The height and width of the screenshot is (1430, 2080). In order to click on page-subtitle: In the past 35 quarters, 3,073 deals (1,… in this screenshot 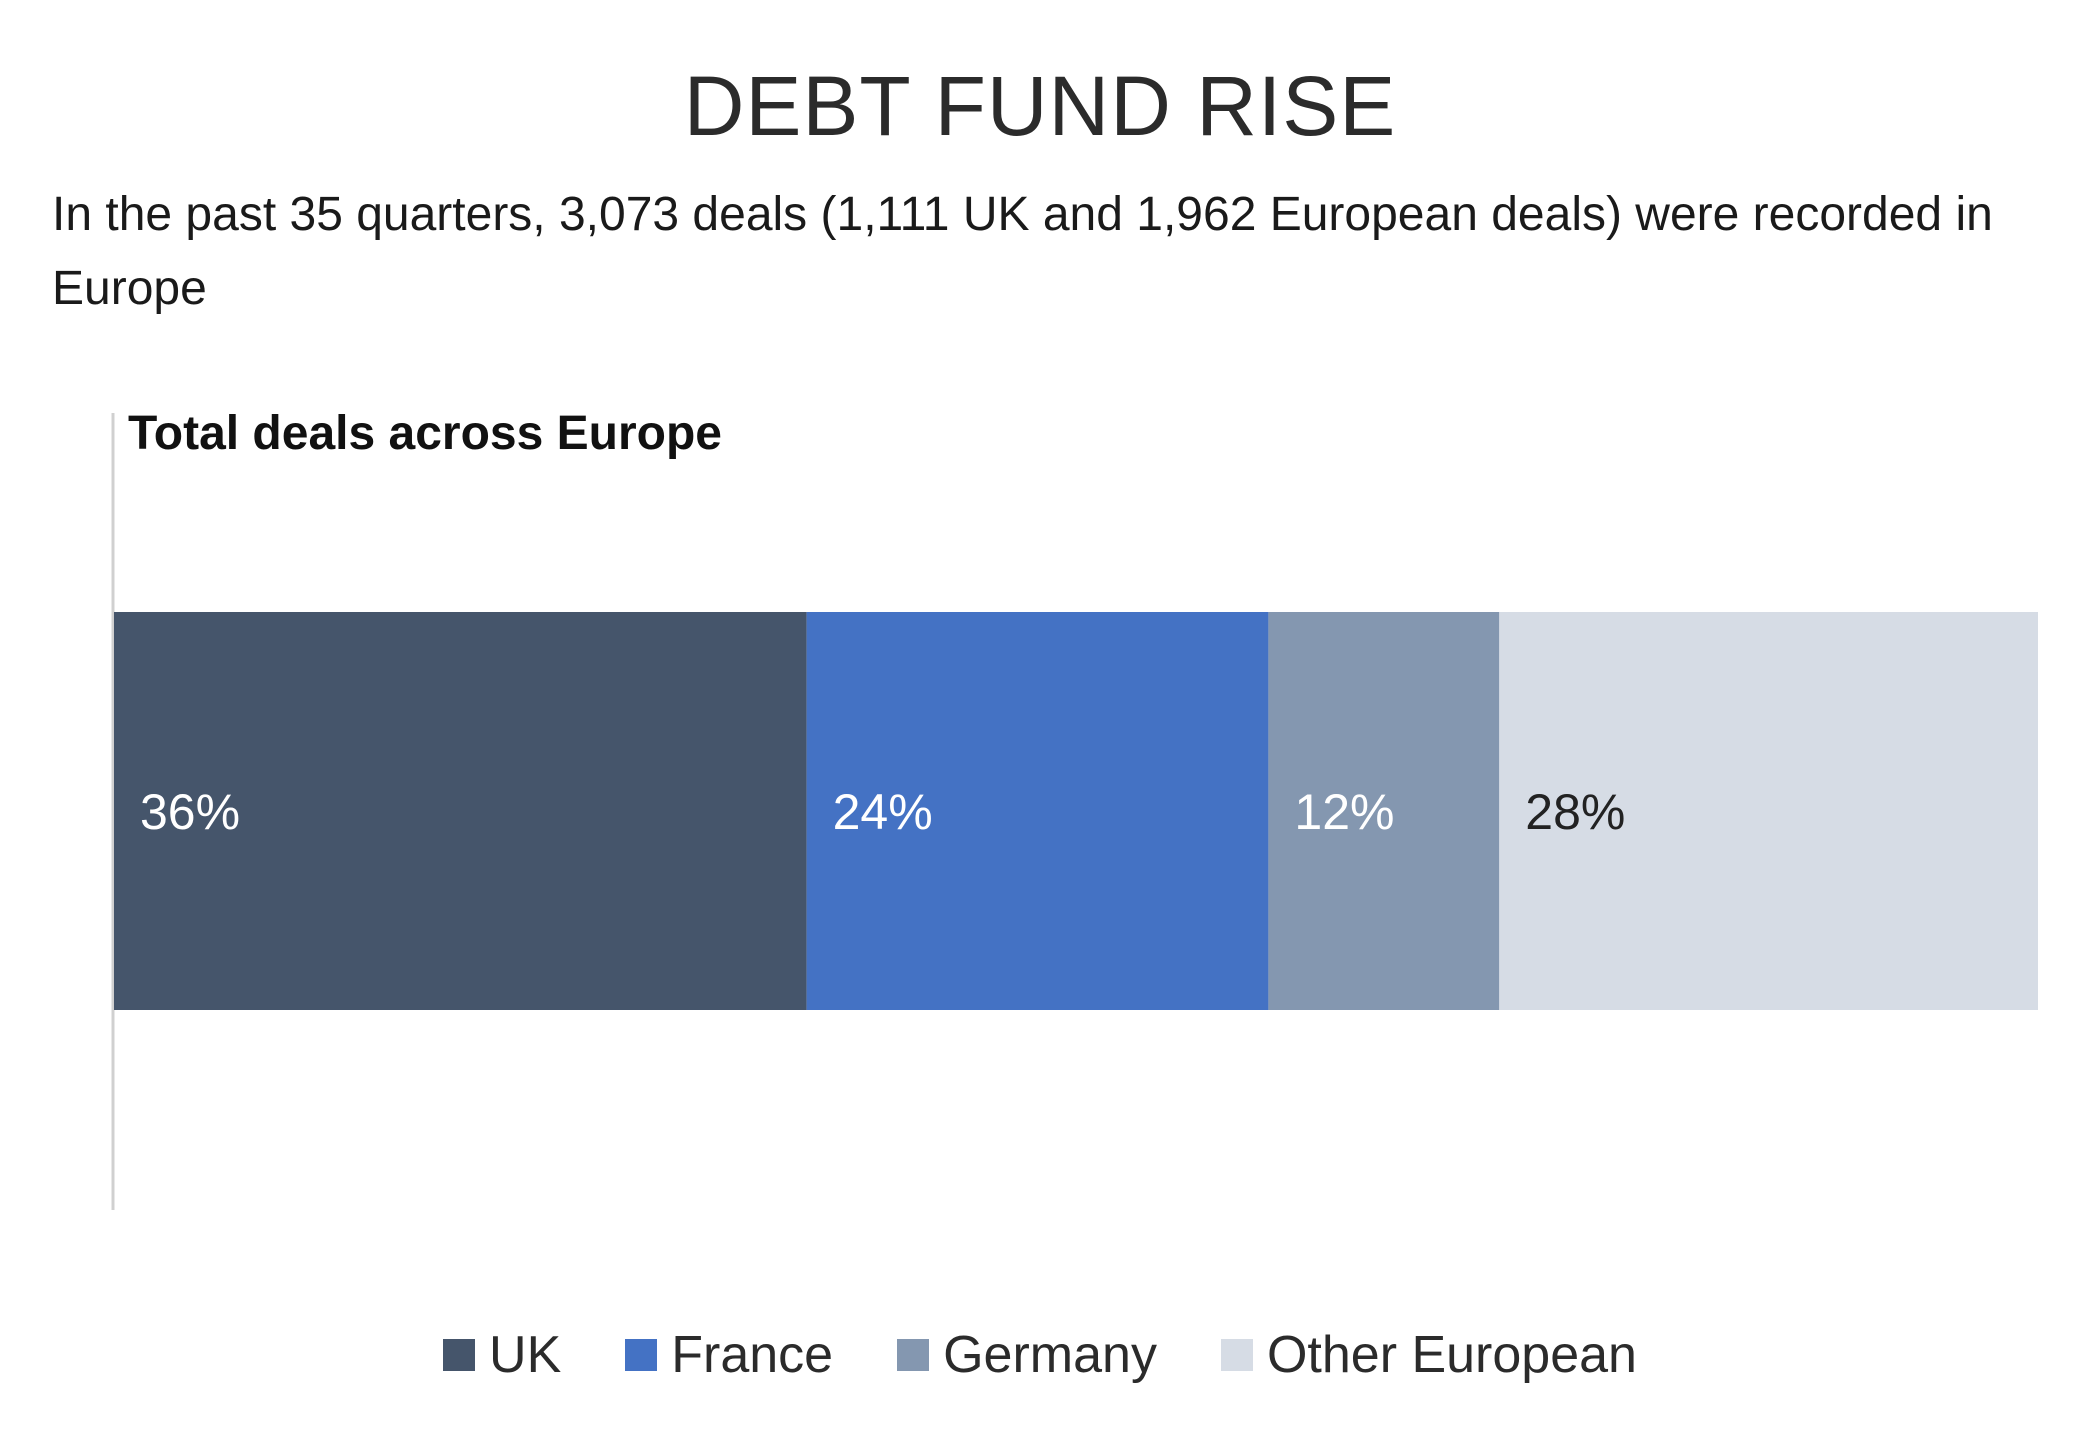, I will do `click(1022, 251)`.